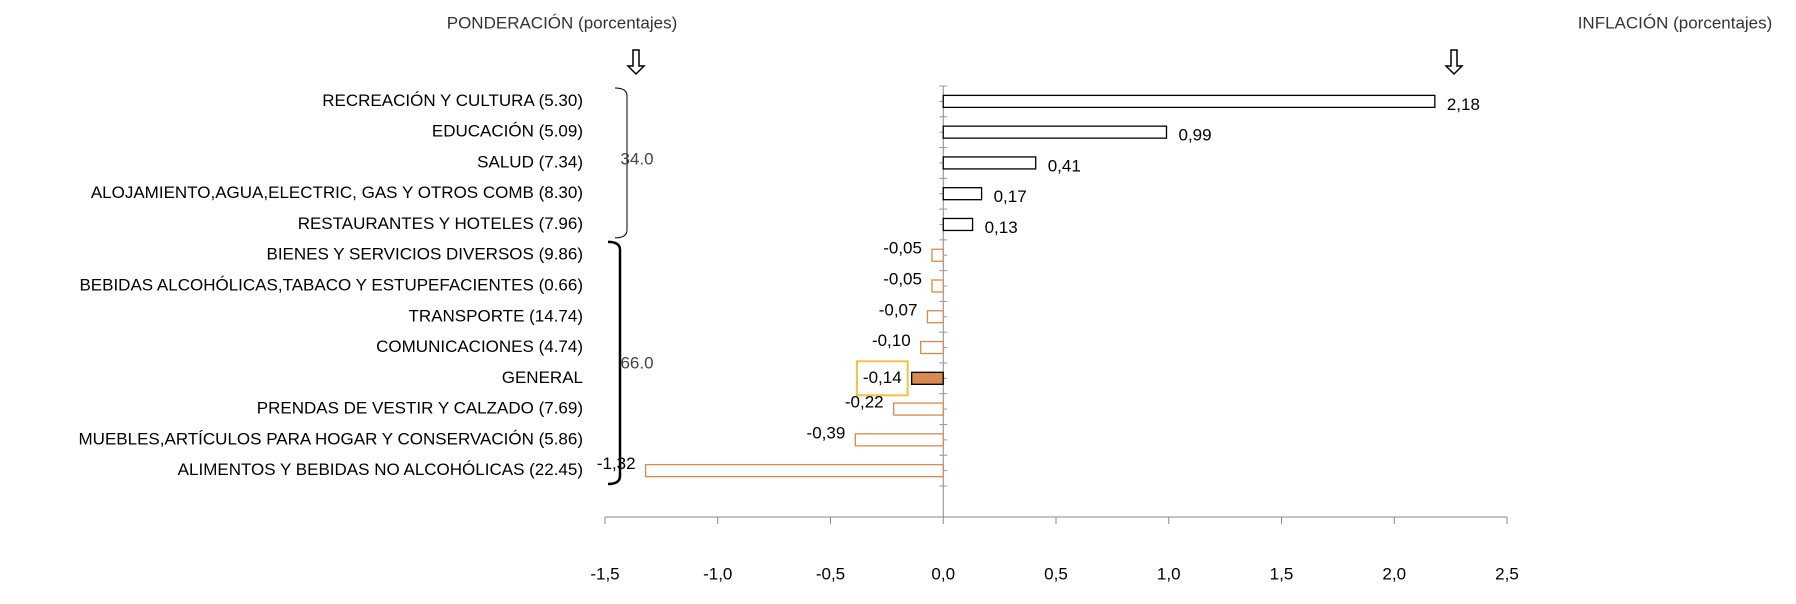 Image resolution: width=1796 pixels, height=604 pixels. What do you see at coordinates (542, 377) in the screenshot?
I see `category-label: GENERAL` at bounding box center [542, 377].